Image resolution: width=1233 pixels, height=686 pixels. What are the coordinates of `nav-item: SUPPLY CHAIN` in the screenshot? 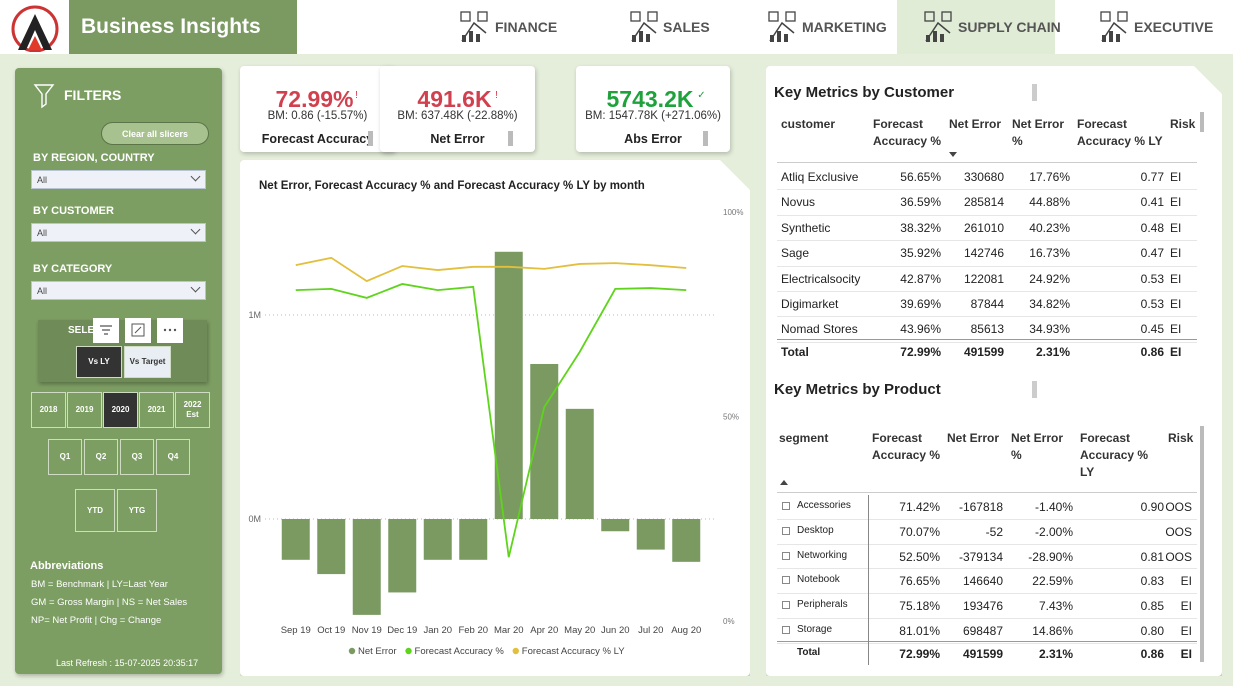 It's located at (1009, 27).